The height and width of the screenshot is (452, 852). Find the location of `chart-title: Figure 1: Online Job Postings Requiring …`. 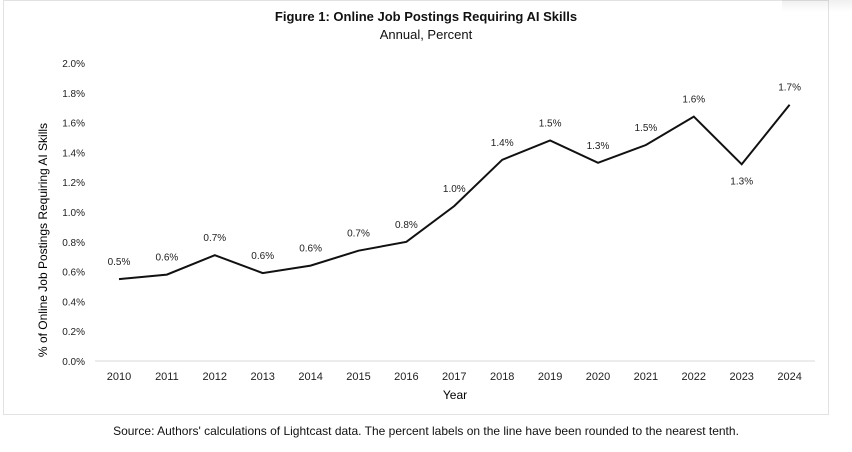

chart-title: Figure 1: Online Job Postings Requiring … is located at coordinates (426, 16).